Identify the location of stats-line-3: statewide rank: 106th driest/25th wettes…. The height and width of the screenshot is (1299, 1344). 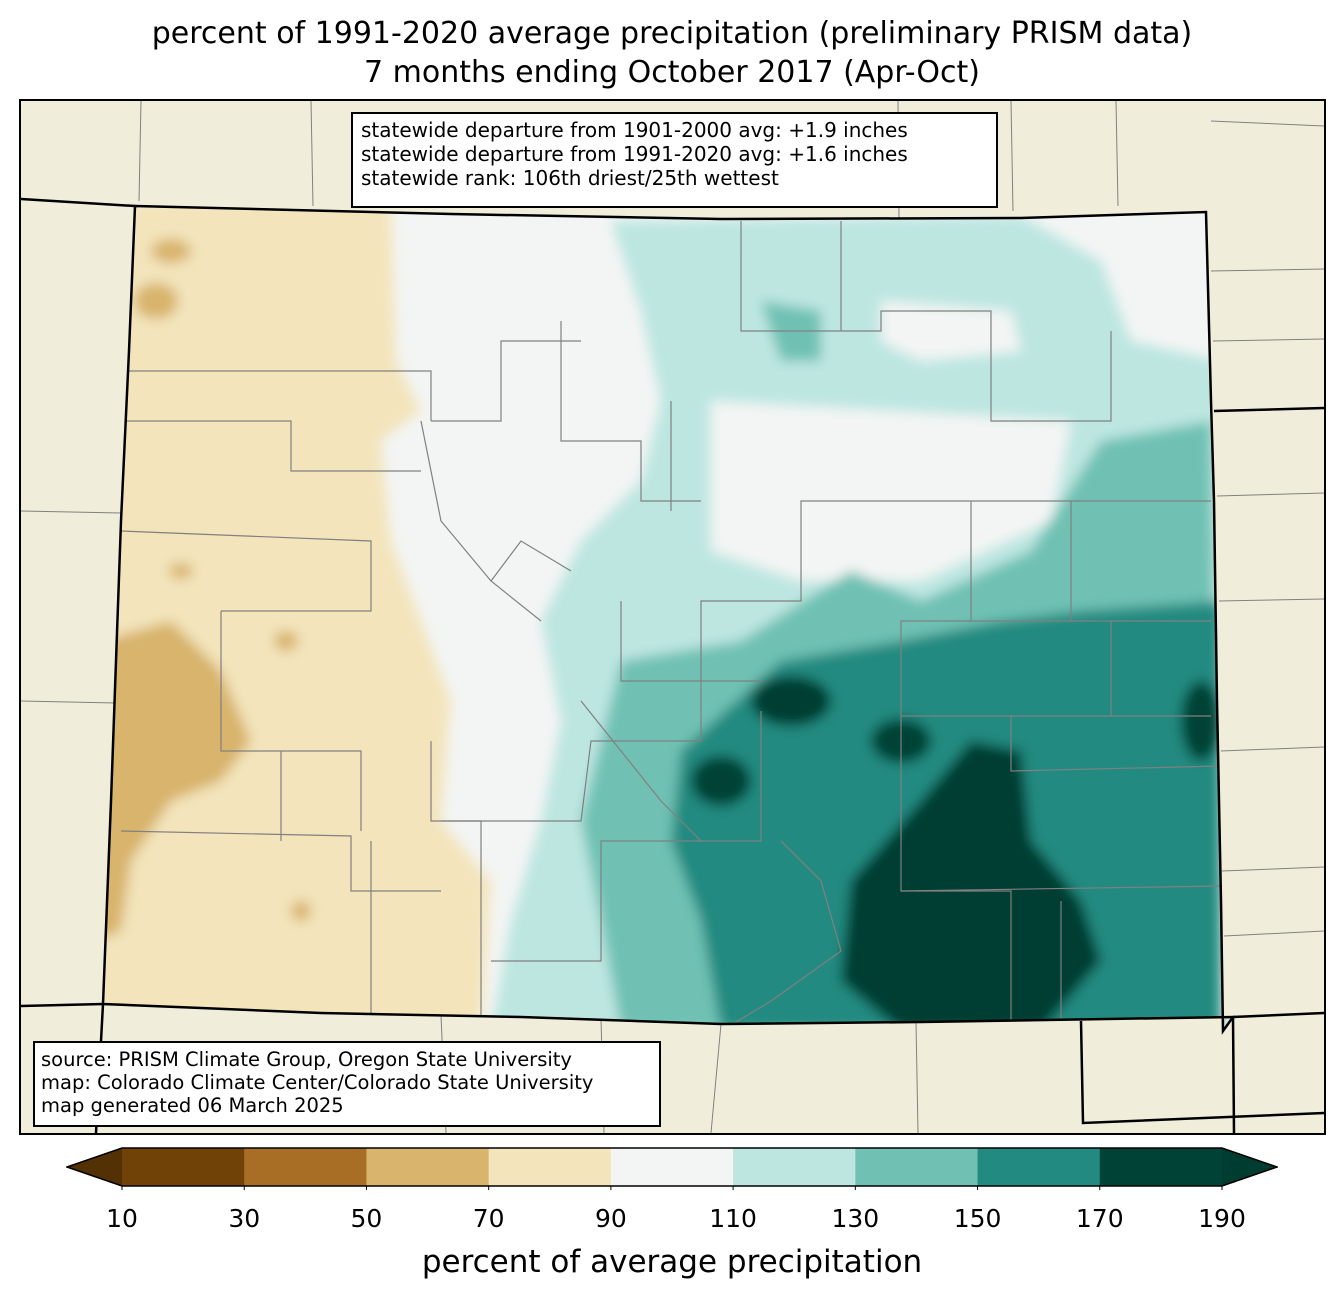
(570, 178).